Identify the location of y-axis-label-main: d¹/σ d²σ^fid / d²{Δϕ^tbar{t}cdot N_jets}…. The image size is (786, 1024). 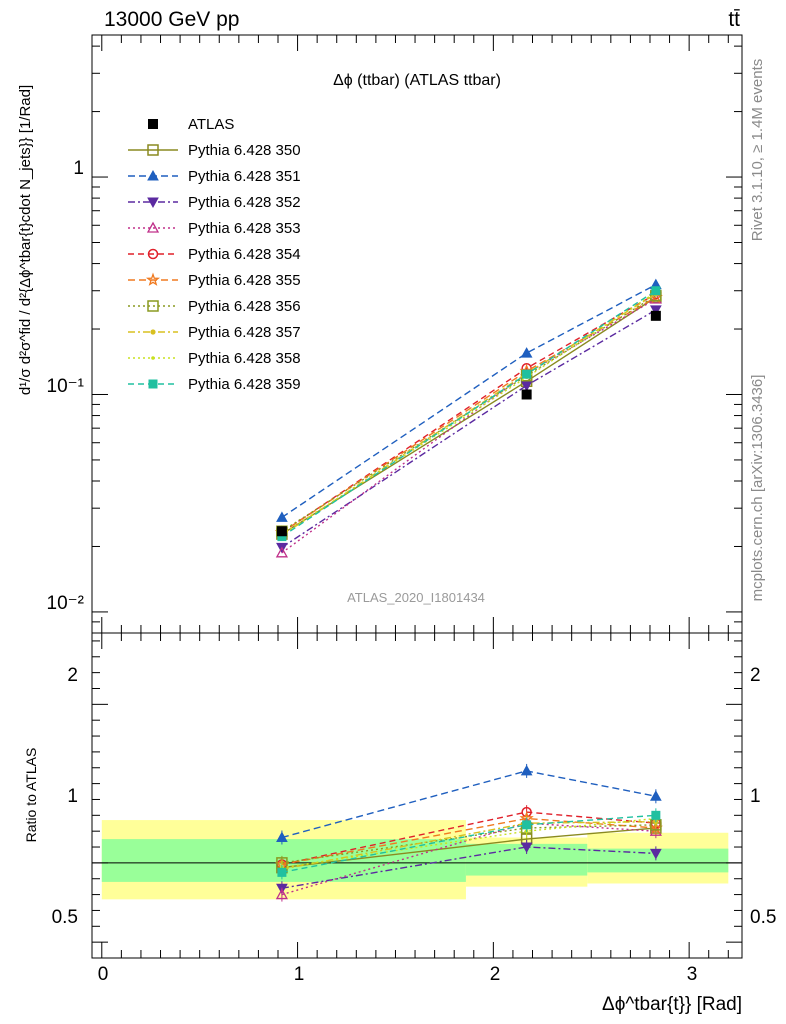
(25, 240).